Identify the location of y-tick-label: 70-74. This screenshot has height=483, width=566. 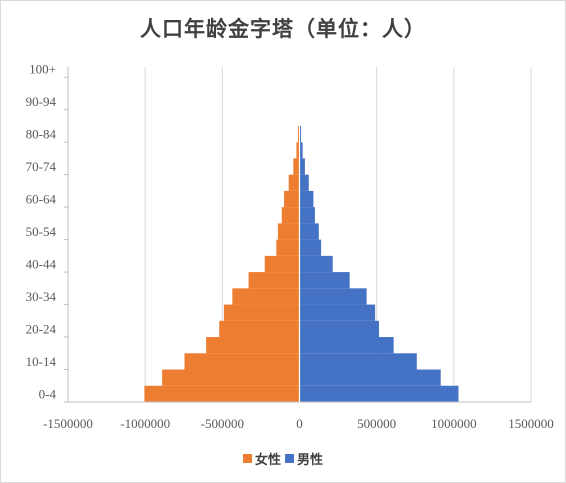
(41, 166).